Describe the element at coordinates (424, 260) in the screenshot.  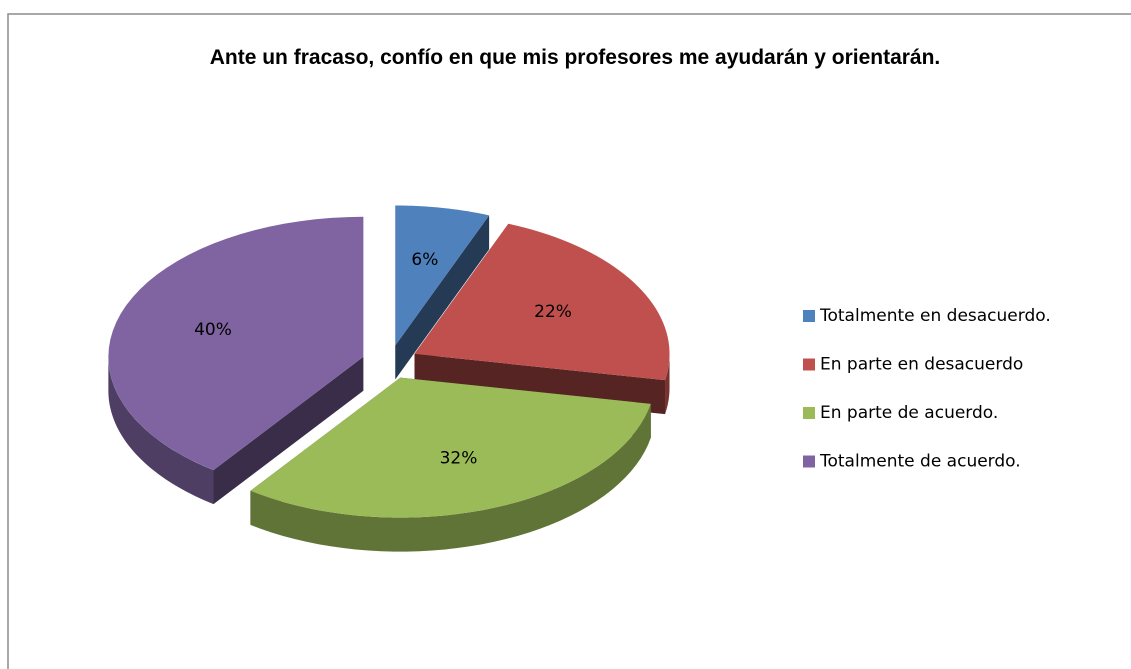
I see `data-label: 6%` at that location.